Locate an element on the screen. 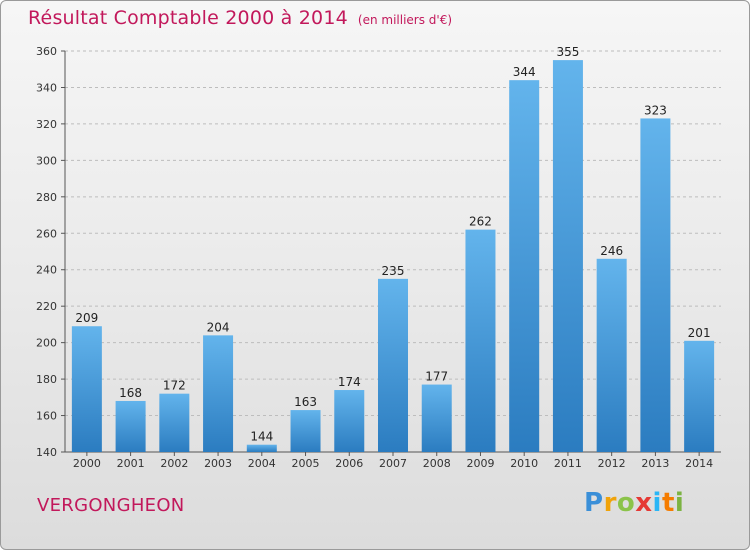  x-tick-label: 2006 is located at coordinates (349, 463).